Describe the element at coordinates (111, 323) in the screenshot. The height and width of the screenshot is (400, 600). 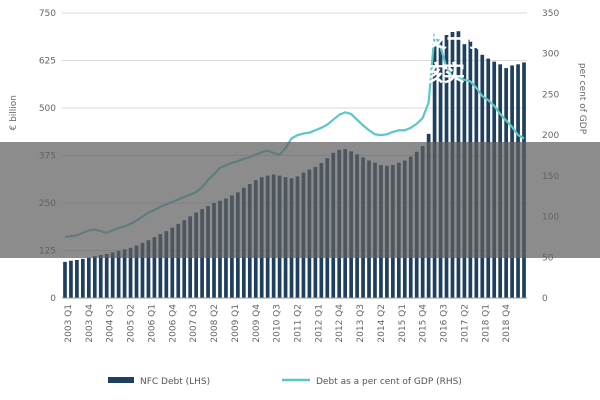
I see `x-tick-label: 2004 Q3` at that location.